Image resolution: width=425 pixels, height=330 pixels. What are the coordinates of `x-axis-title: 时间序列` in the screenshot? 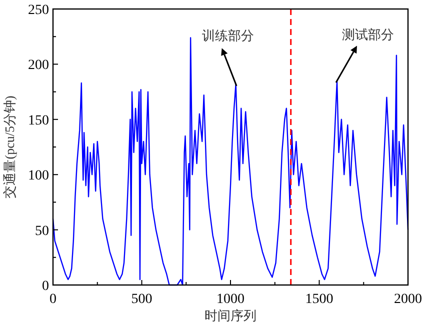 It's located at (230, 315).